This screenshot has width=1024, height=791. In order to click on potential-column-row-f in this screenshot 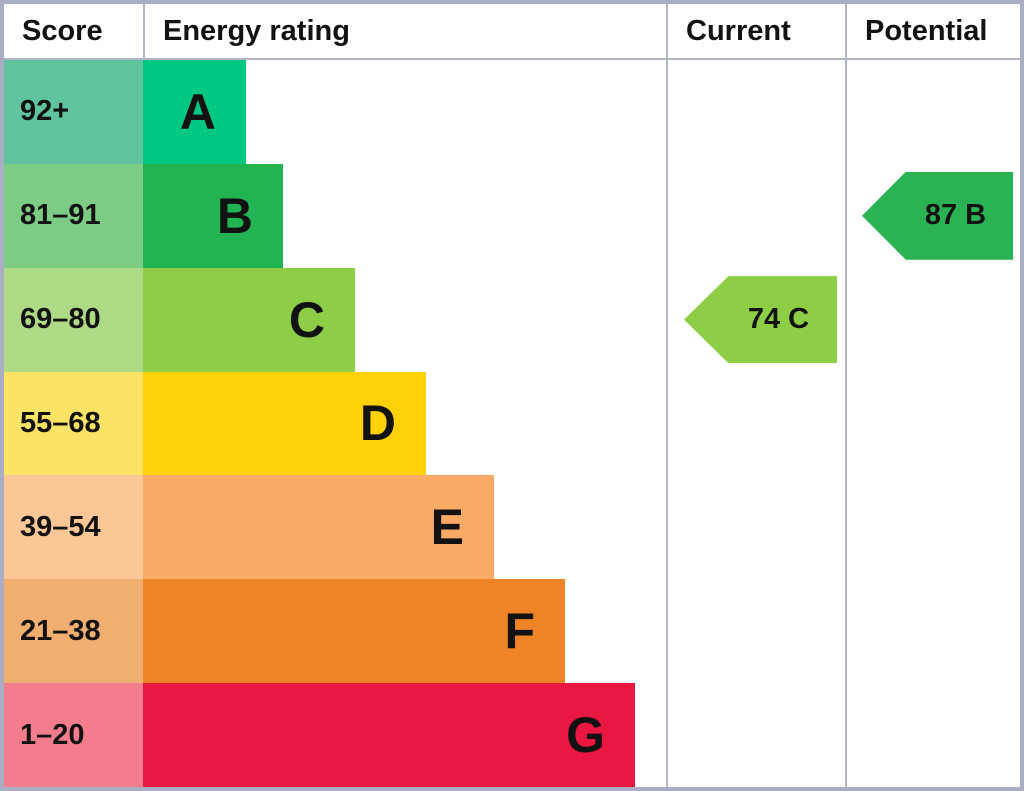, I will do `click(932, 631)`.